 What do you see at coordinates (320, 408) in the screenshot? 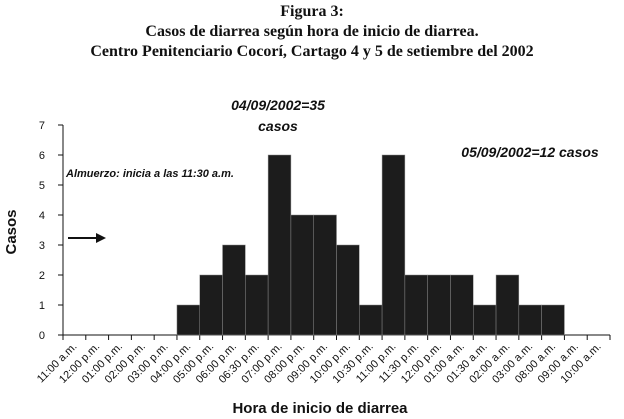
I see `x-axis-label: Hora de inicio de diarrea` at bounding box center [320, 408].